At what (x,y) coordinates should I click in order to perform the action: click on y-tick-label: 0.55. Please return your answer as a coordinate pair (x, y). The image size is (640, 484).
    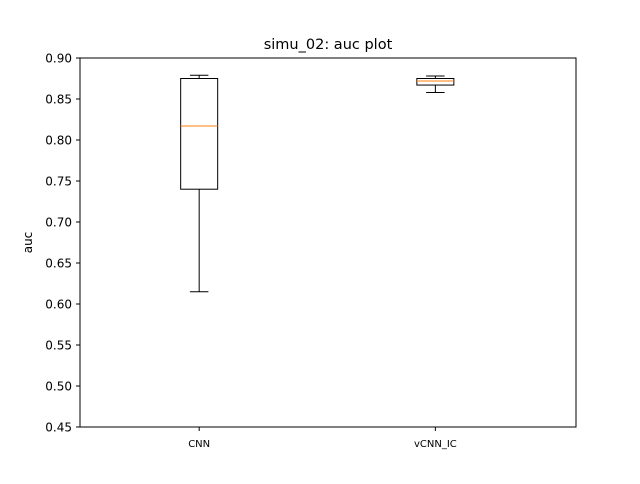
    Looking at the image, I should click on (58, 346).